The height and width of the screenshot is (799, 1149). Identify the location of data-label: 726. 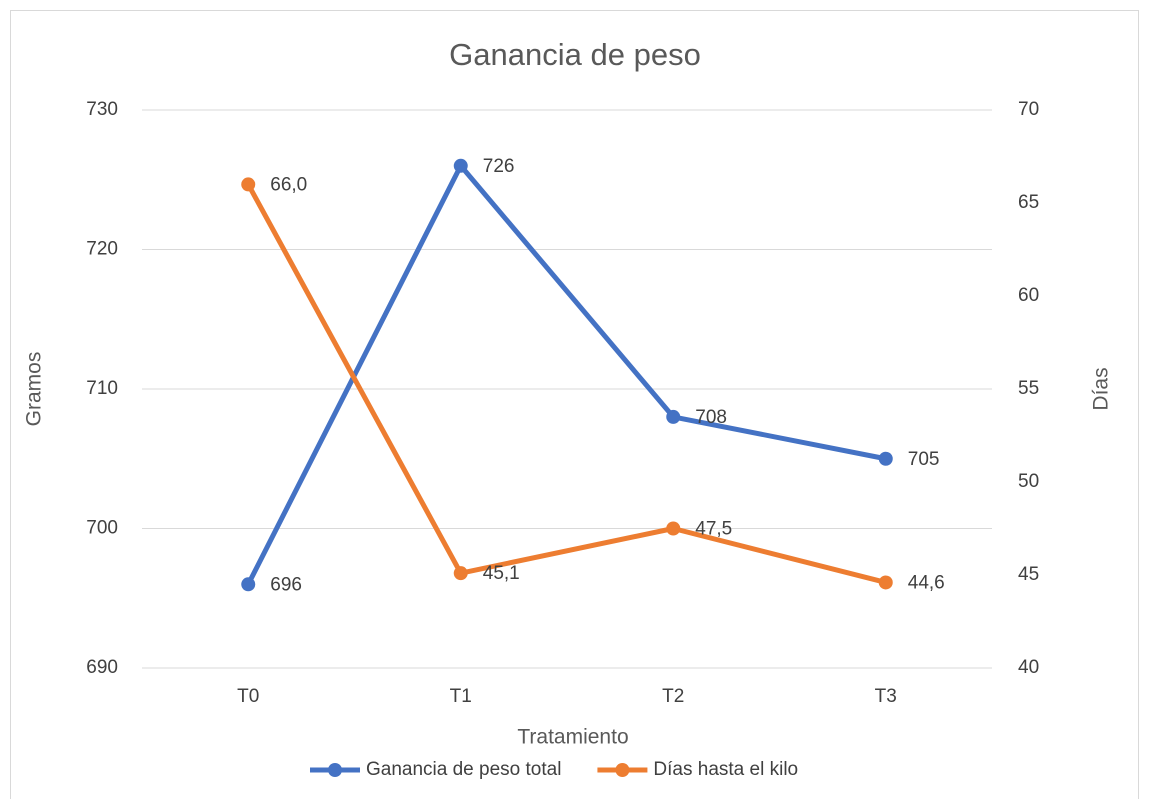
(499, 166).